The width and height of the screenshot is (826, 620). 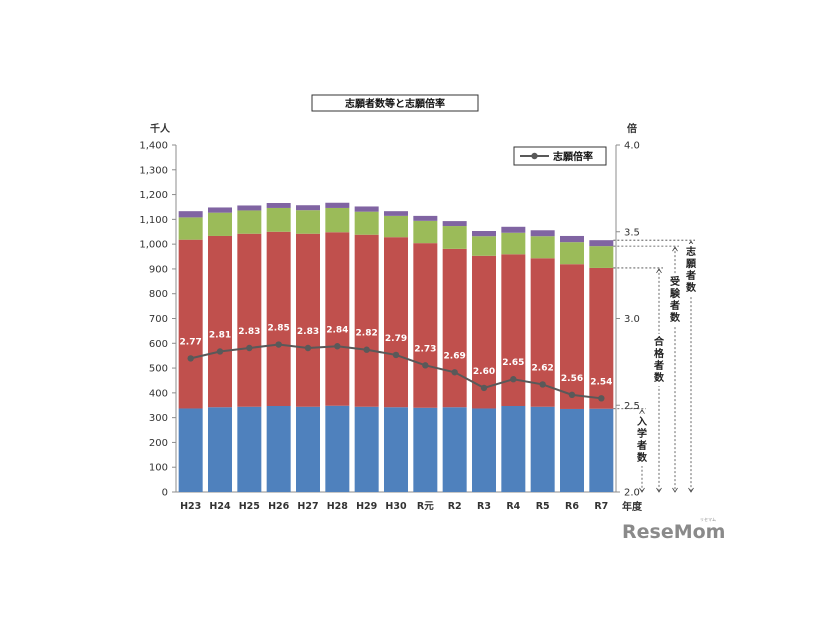 What do you see at coordinates (158, 344) in the screenshot?
I see `left-tick-label: 600` at bounding box center [158, 344].